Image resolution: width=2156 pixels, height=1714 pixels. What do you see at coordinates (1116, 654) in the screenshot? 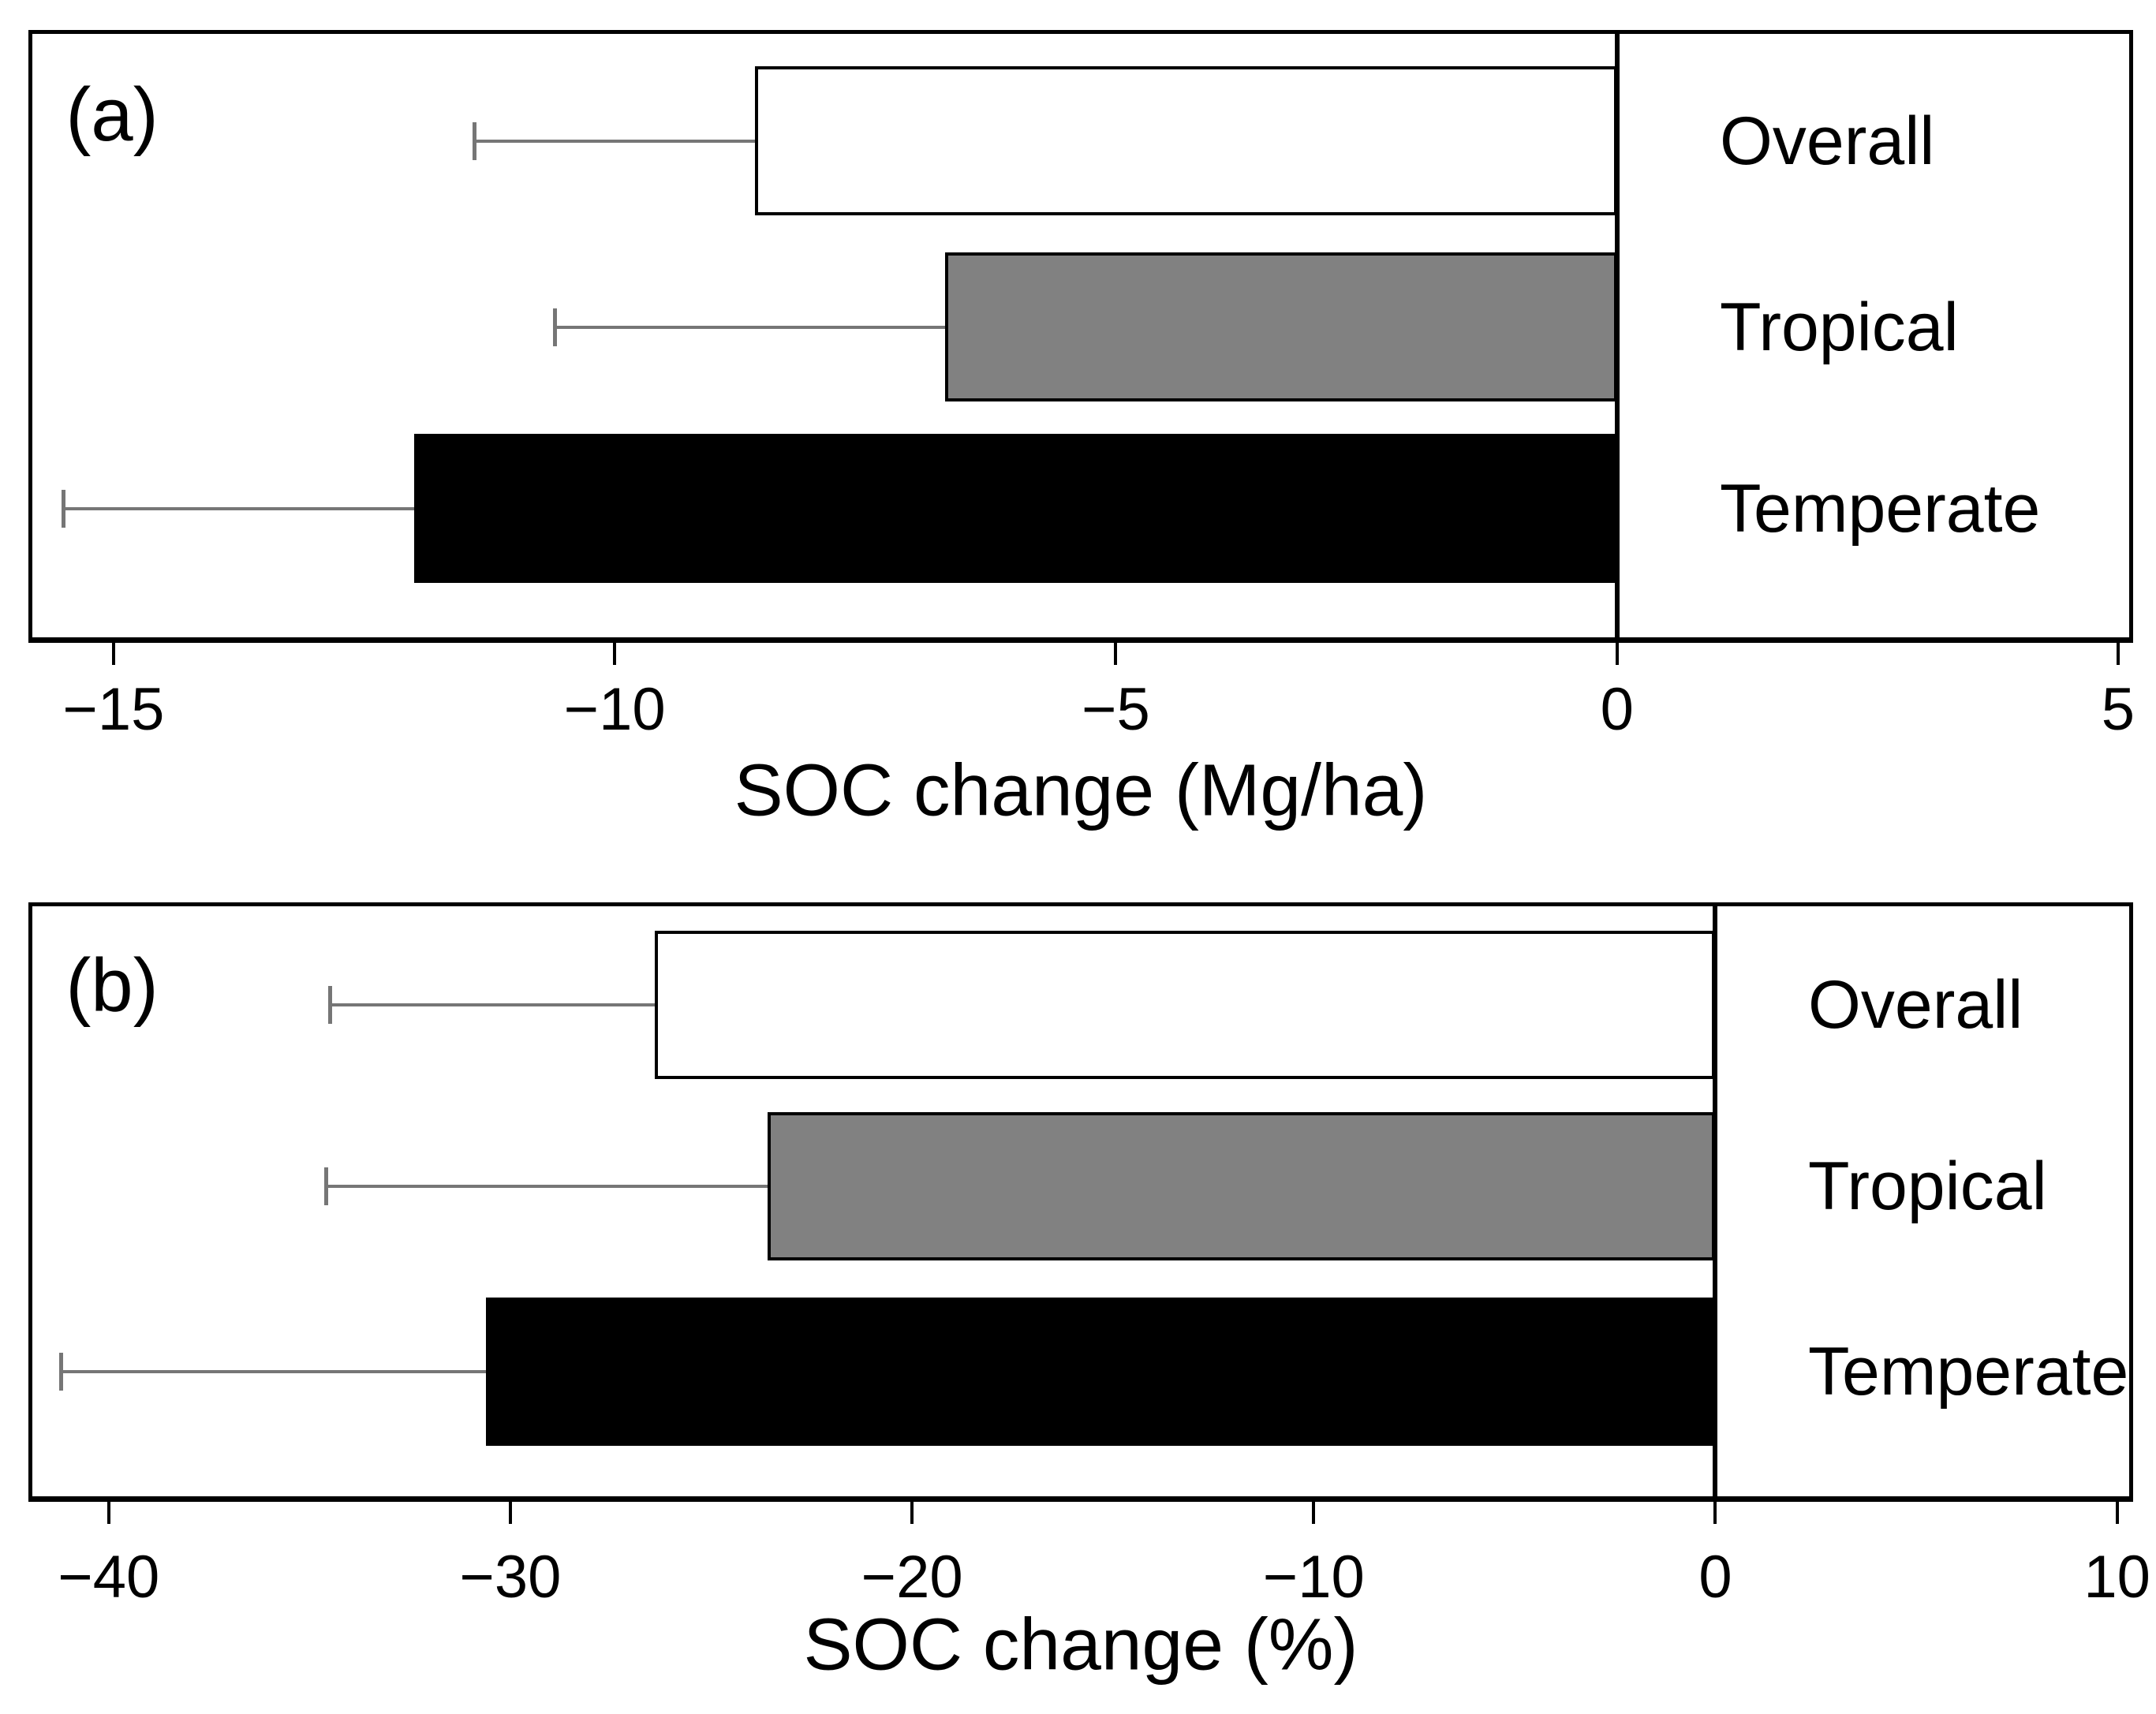
I see `x-tick-a--5` at bounding box center [1116, 654].